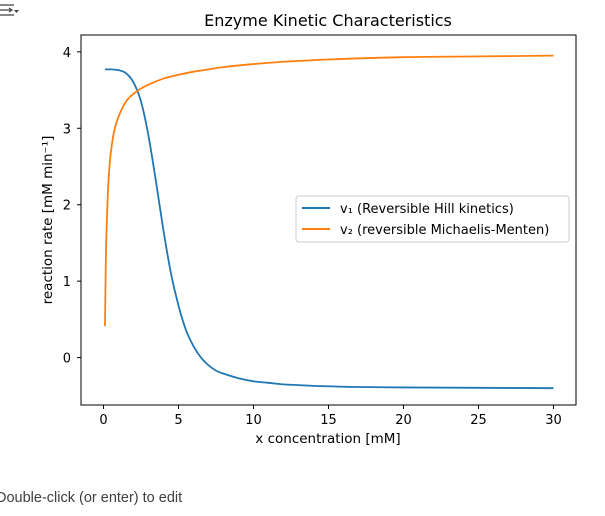 Image resolution: width=605 pixels, height=516 pixels. What do you see at coordinates (444, 230) in the screenshot?
I see `legend-label-v2: v₂ (reversible Michaelis-Menten)` at bounding box center [444, 230].